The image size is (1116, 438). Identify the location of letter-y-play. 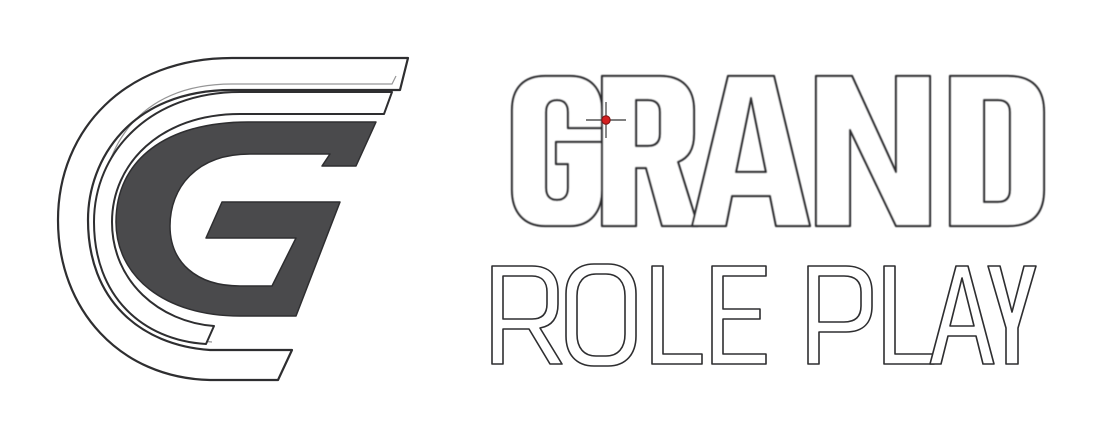
(1012, 315).